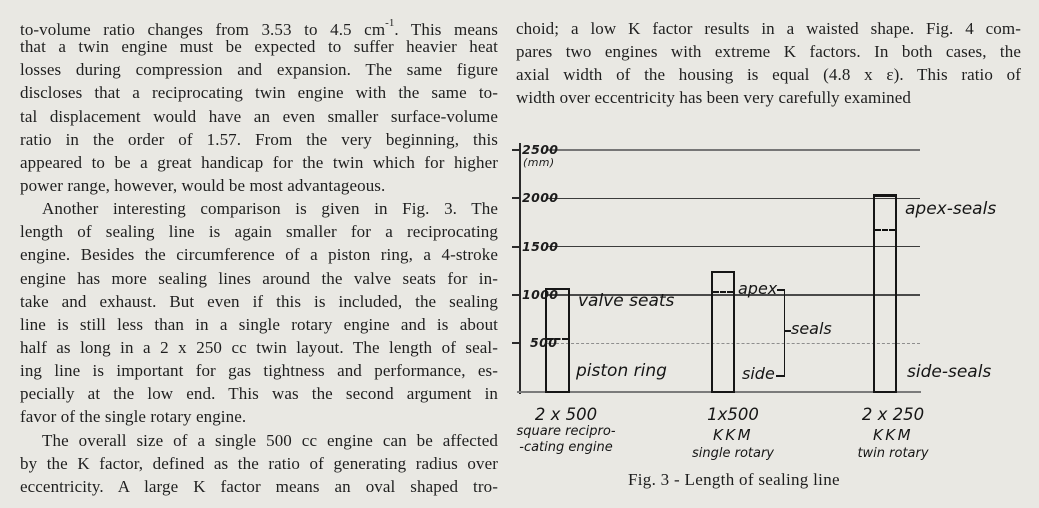  Describe the element at coordinates (540, 246) in the screenshot. I see `y-tick-label: 1500` at that location.